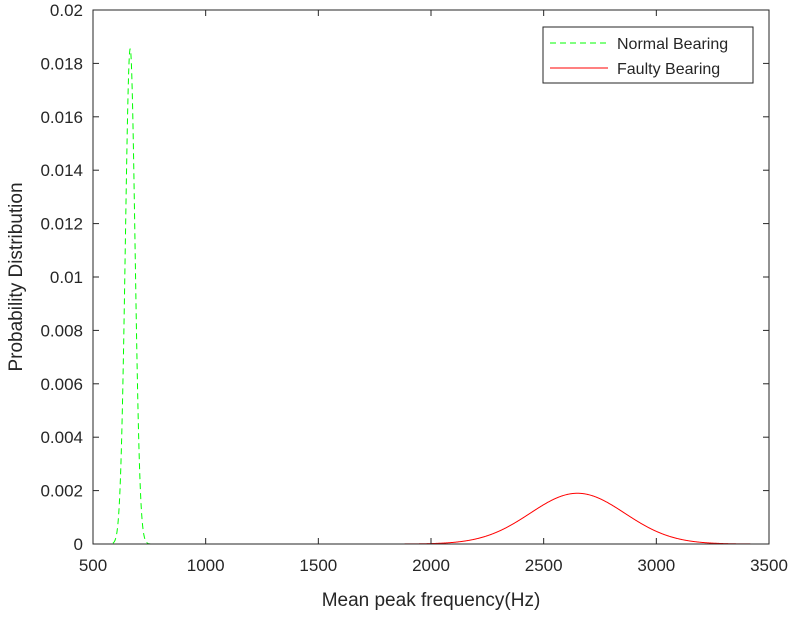 The height and width of the screenshot is (617, 795). I want to click on legend-label-normal-bearing: Normal Bearing, so click(672, 44).